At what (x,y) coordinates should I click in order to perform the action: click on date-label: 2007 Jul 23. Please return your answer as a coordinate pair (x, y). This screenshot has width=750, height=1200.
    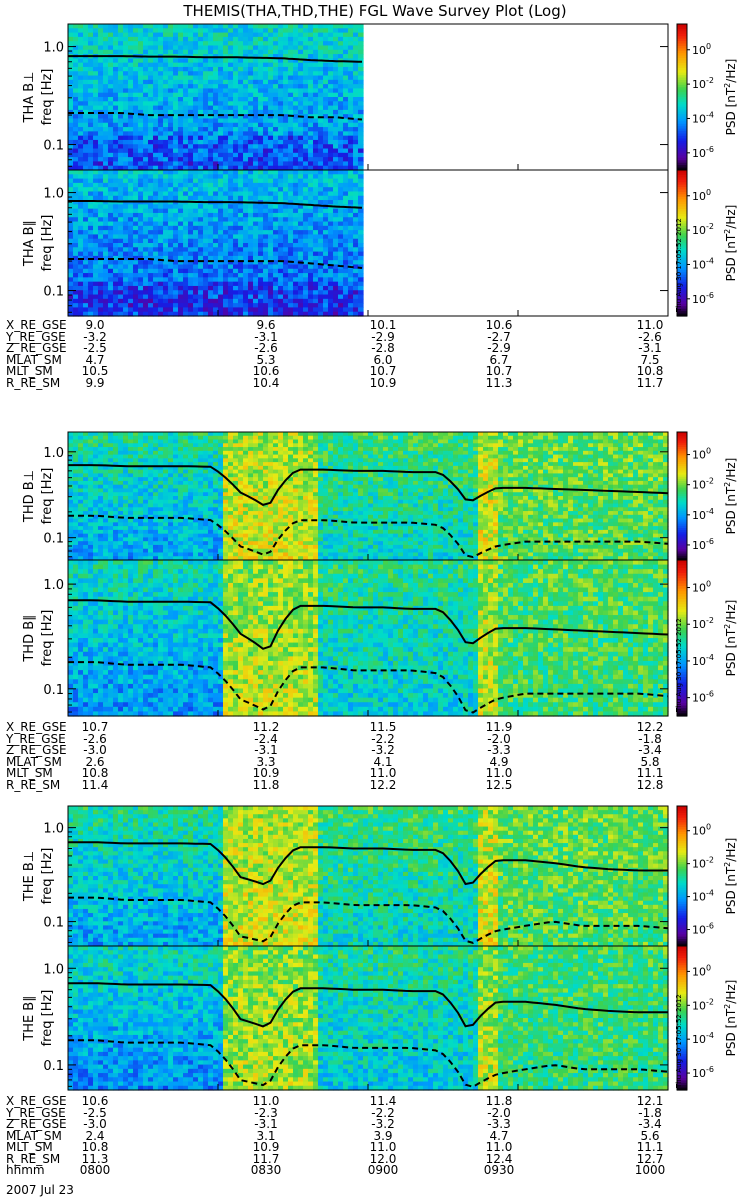
    Looking at the image, I should click on (40, 1190).